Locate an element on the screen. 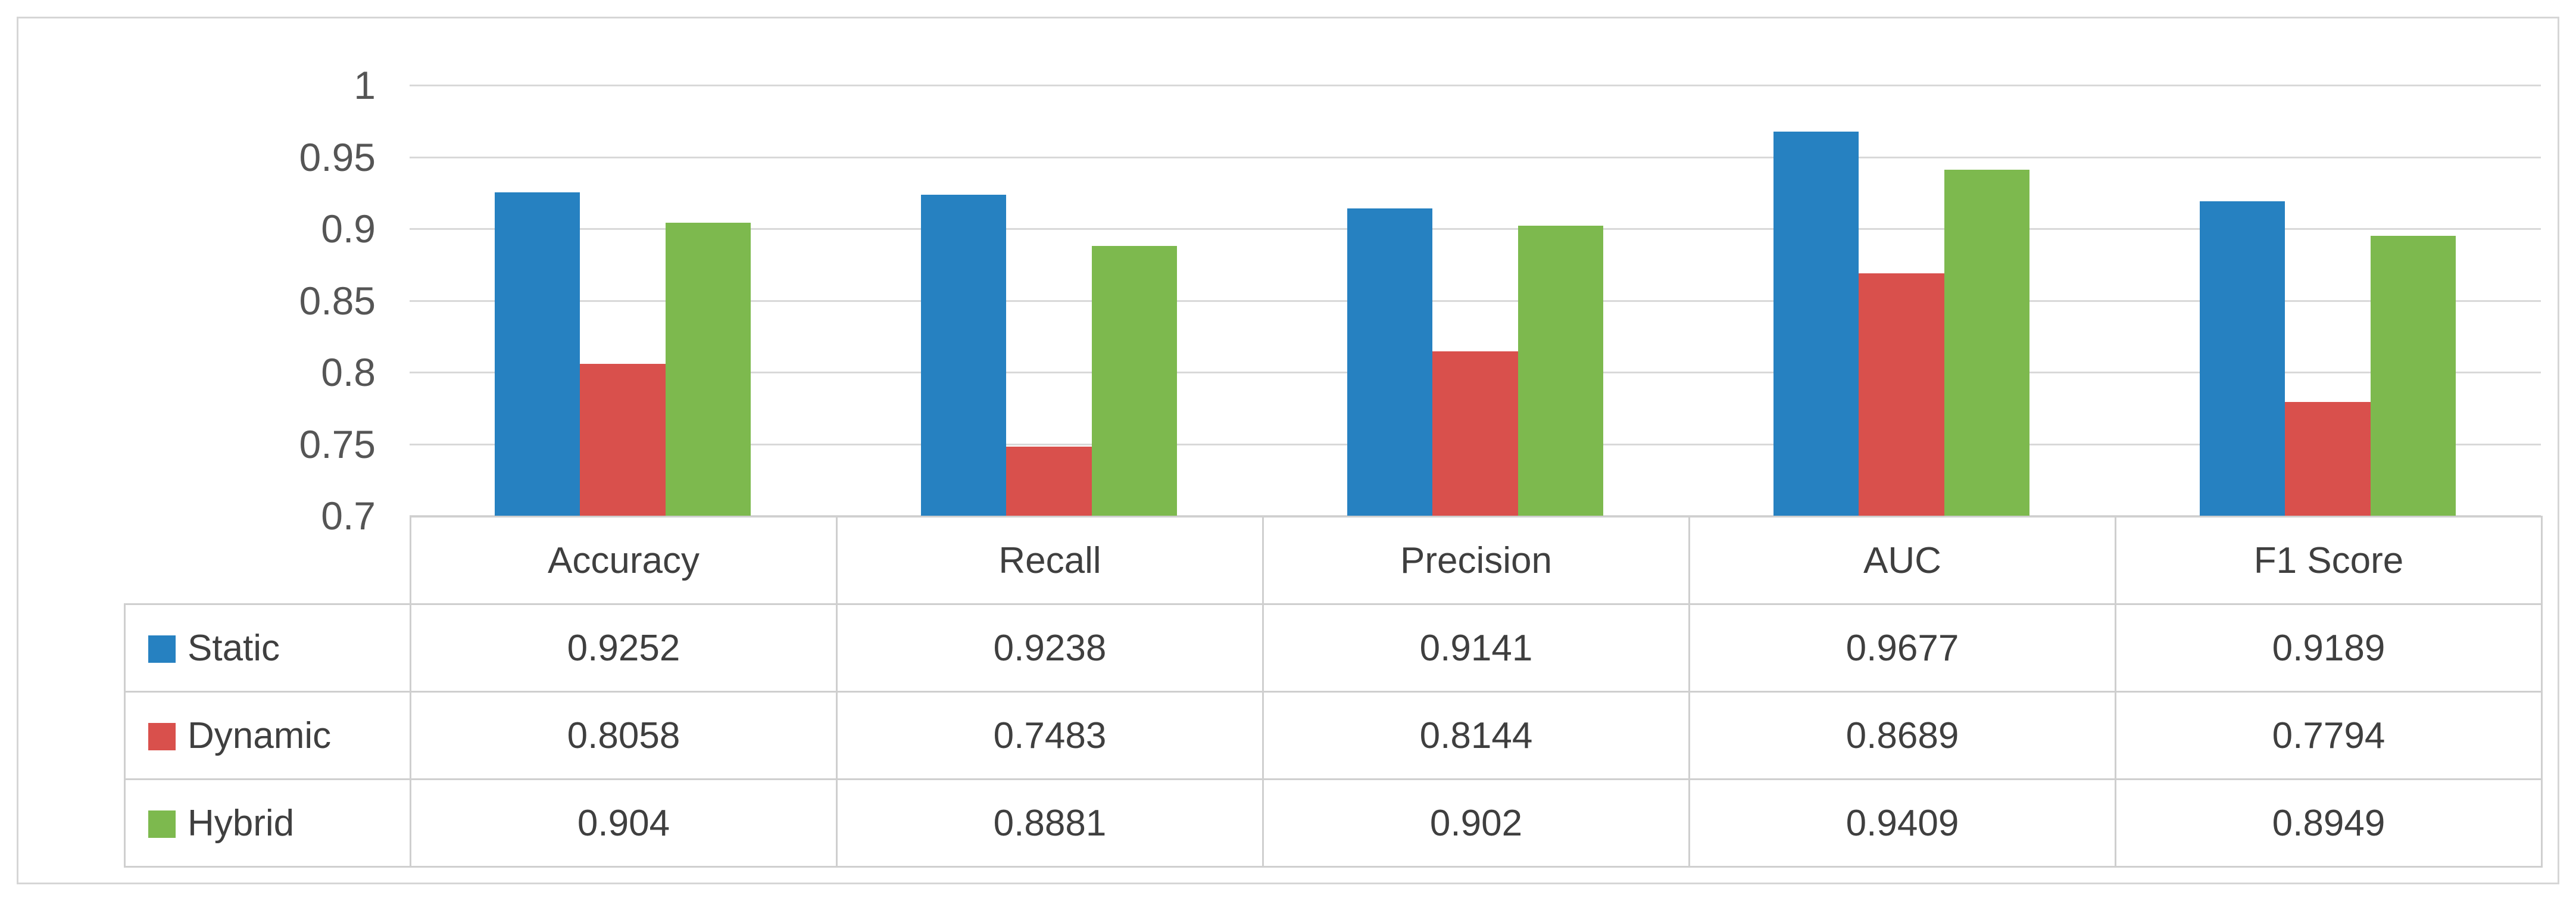  series-label-cell-dynamic: Dynamic is located at coordinates (267, 736).